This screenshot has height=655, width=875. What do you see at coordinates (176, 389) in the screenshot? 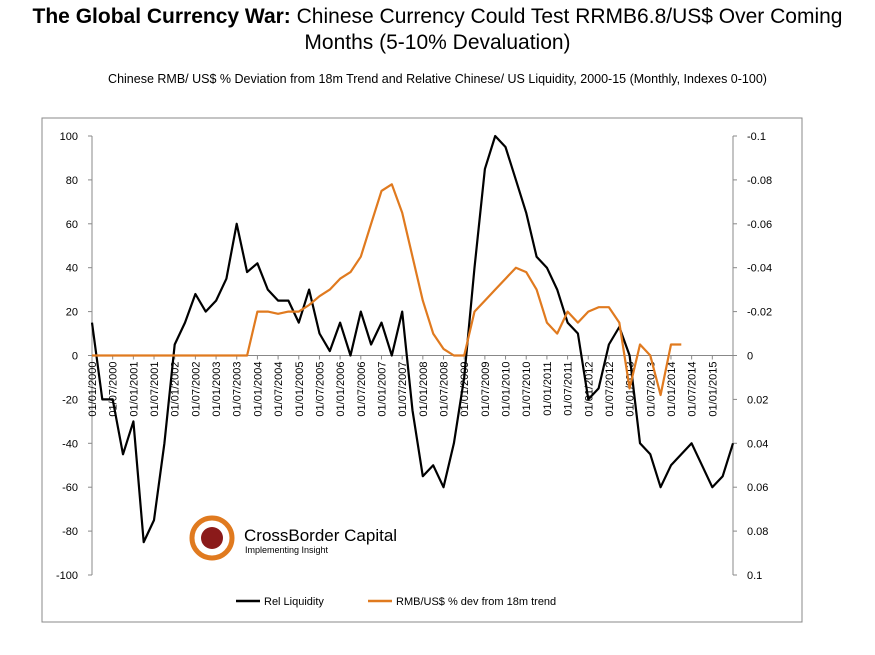
I see `x-tick-label: 01/01/2002` at bounding box center [176, 389].